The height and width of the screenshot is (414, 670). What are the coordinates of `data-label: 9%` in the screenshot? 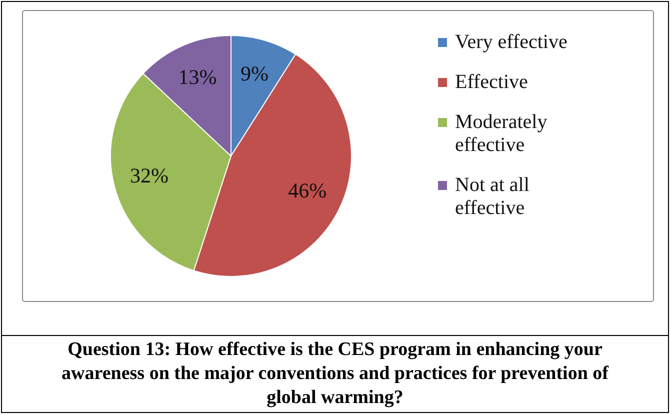 It's located at (254, 74).